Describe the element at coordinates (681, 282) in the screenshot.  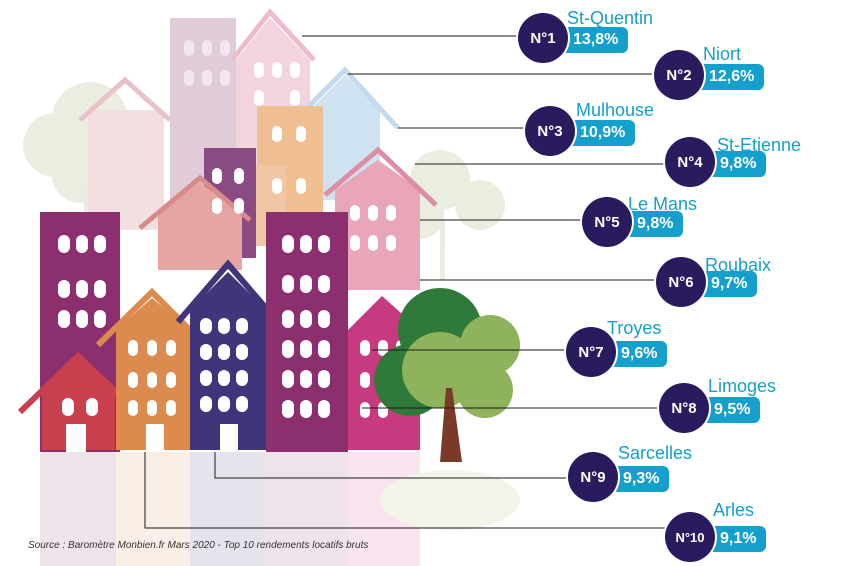
I see `rank-badge: N°6` at that location.